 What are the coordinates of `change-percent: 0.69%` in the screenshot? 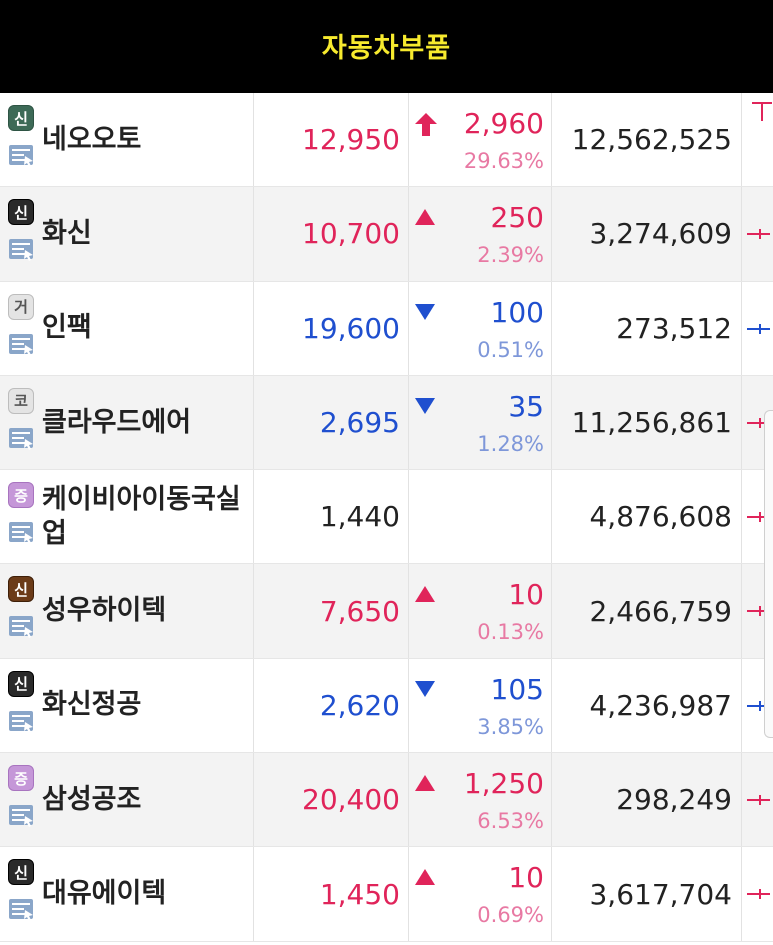 It's located at (510, 915).